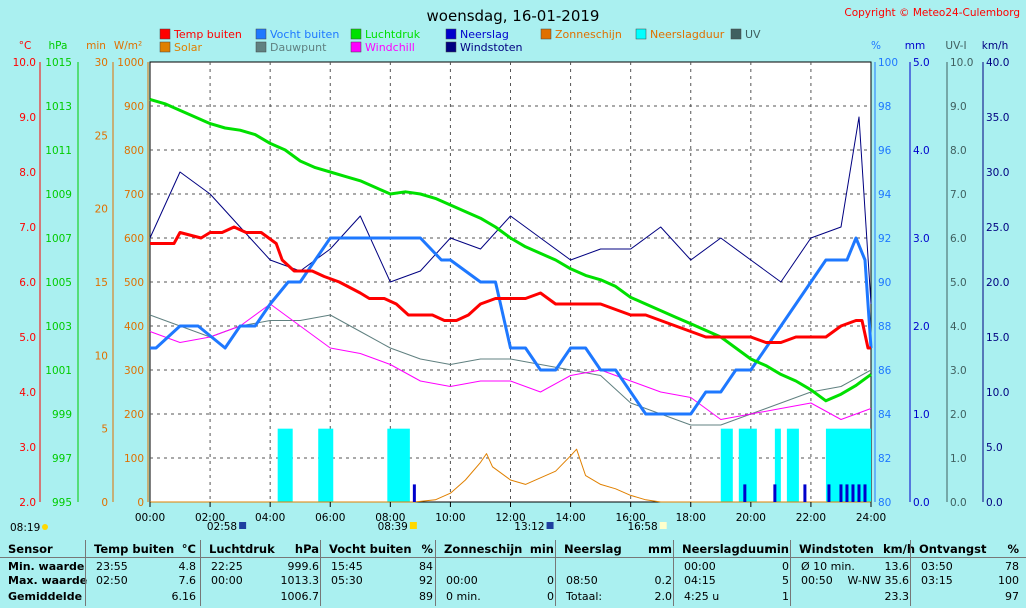  Describe the element at coordinates (188, 47) in the screenshot. I see `legend-label: Solar` at that location.